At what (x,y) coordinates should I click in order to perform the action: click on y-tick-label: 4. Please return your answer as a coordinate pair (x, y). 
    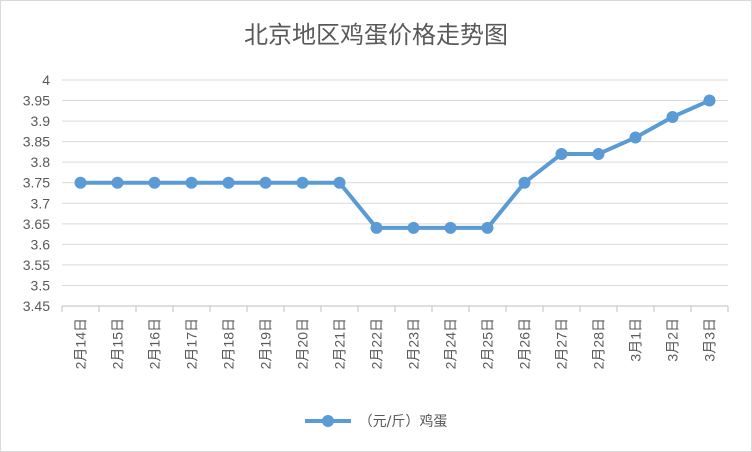
    Looking at the image, I should click on (46, 80).